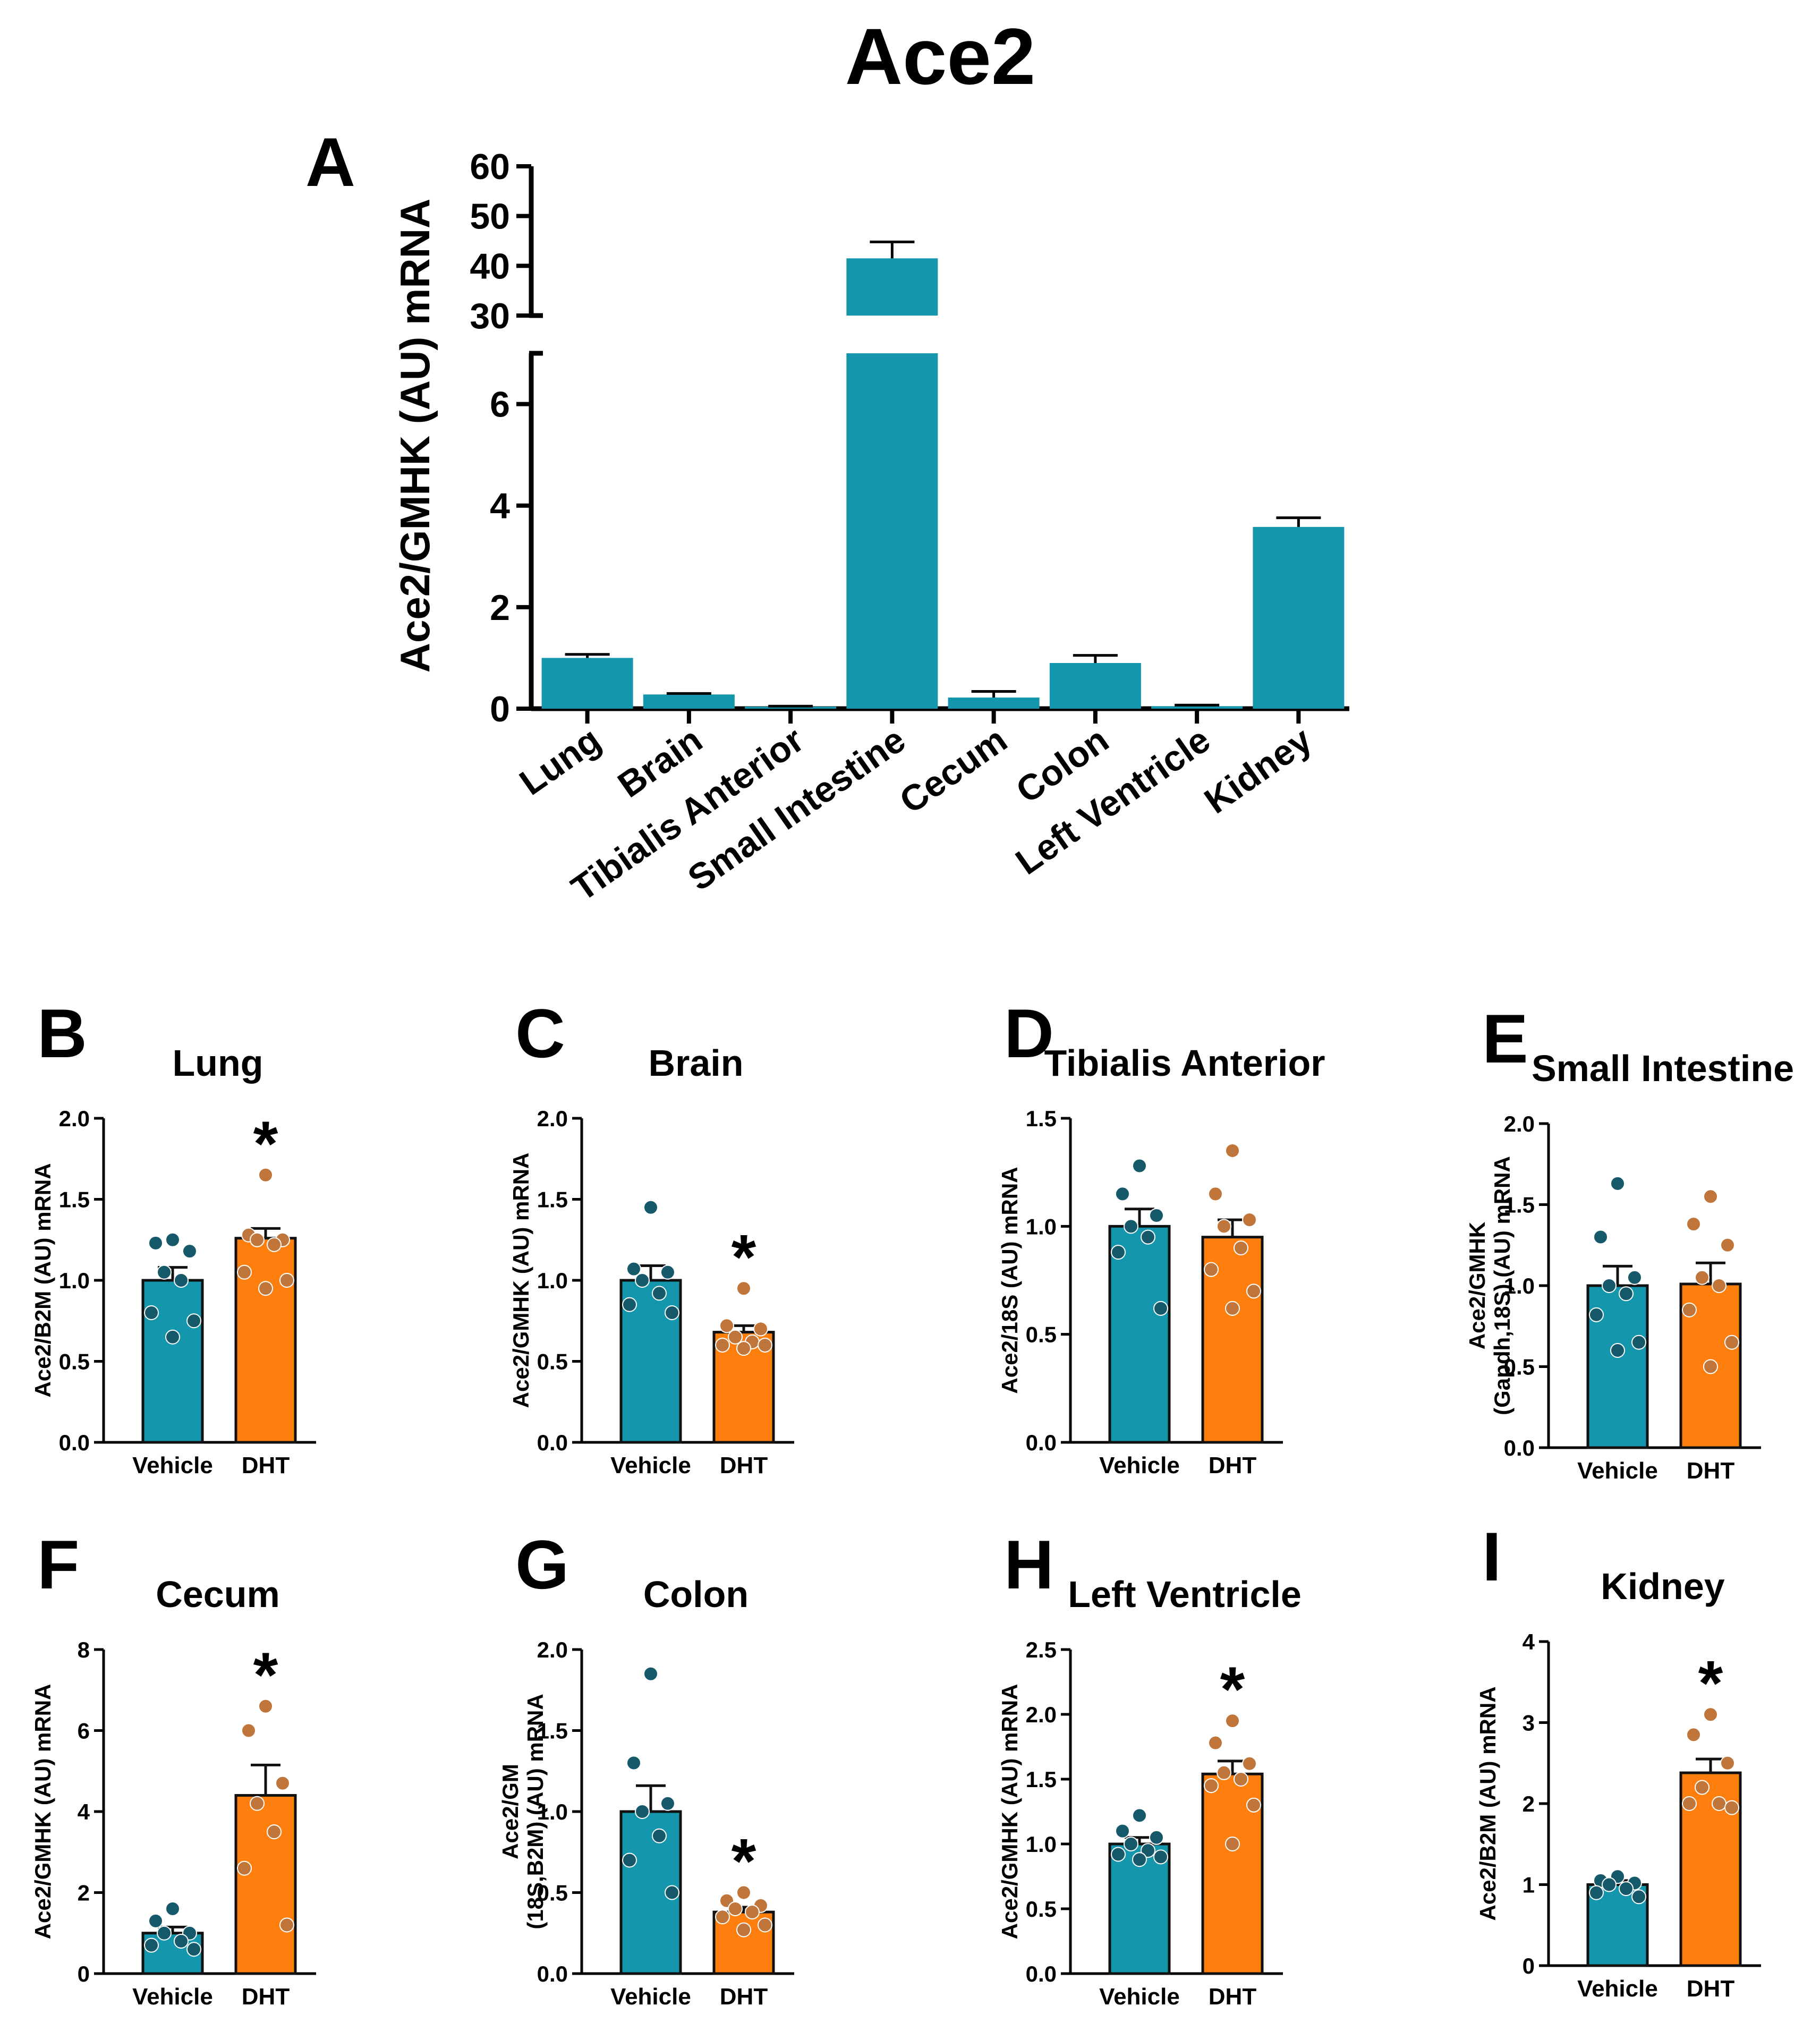  Describe the element at coordinates (1185, 1594) in the screenshot. I see `panel-title: Left Ventricle` at that location.